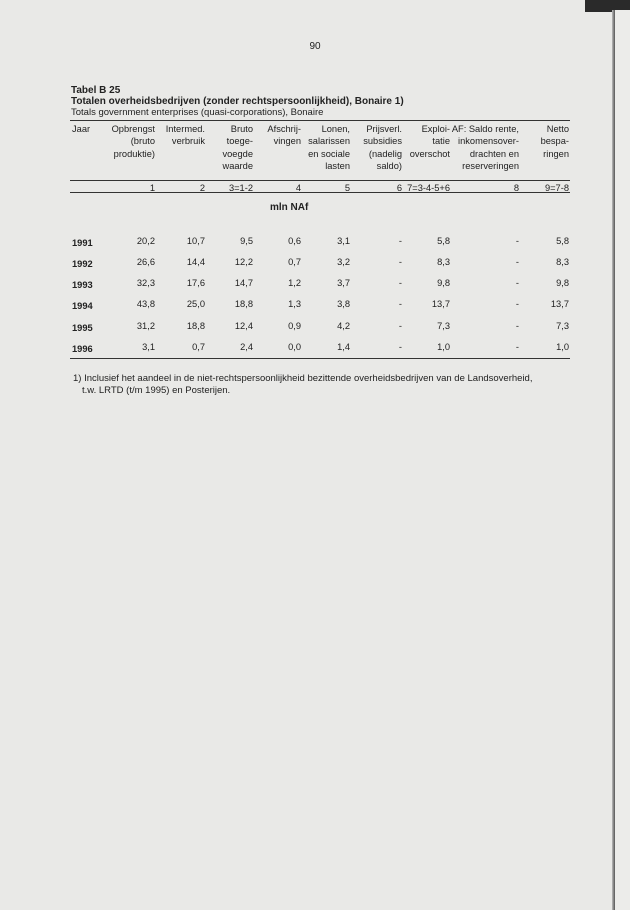 Image resolution: width=630 pixels, height=910 pixels. What do you see at coordinates (320, 181) in the screenshot?
I see `header-rule` at bounding box center [320, 181].